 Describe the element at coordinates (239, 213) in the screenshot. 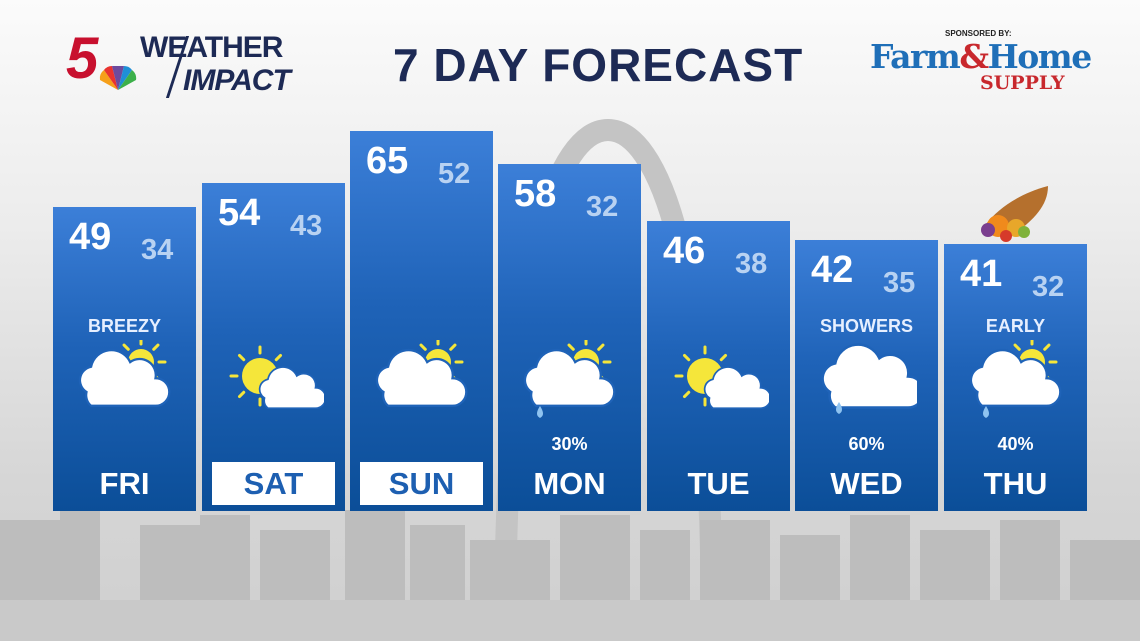

I see `high-temp: 54` at that location.